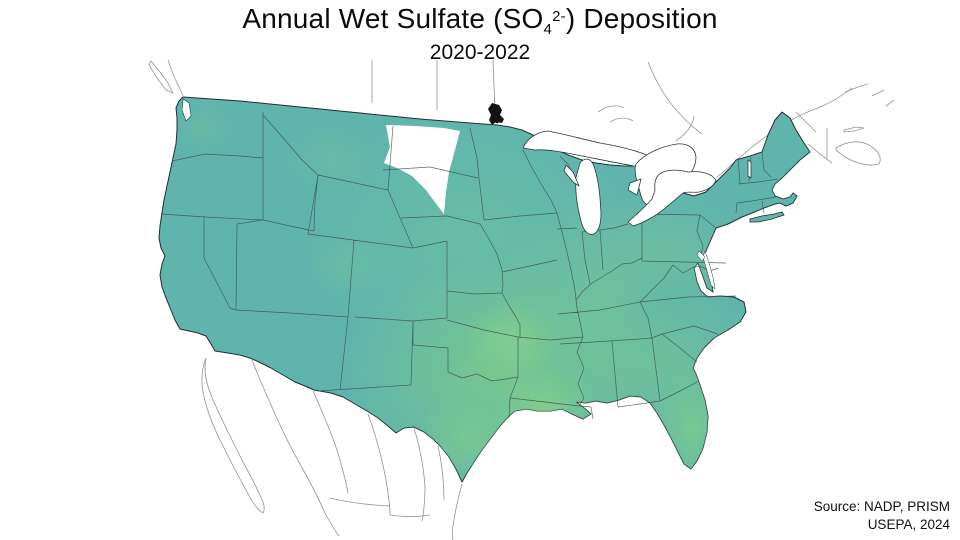 The width and height of the screenshot is (960, 540). What do you see at coordinates (345, 265) in the screenshot?
I see `mottle-utah` at bounding box center [345, 265].